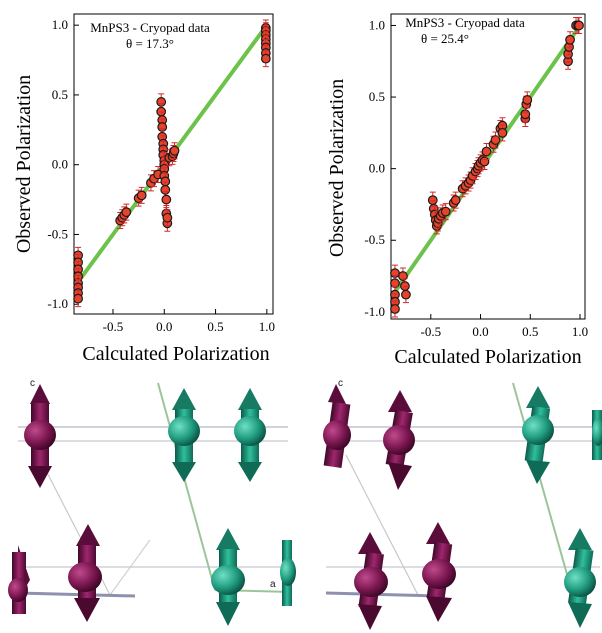 The image size is (602, 633). Describe the element at coordinates (150, 43) in the screenshot. I see `annotation-theta: θ = 17.3°` at that location.